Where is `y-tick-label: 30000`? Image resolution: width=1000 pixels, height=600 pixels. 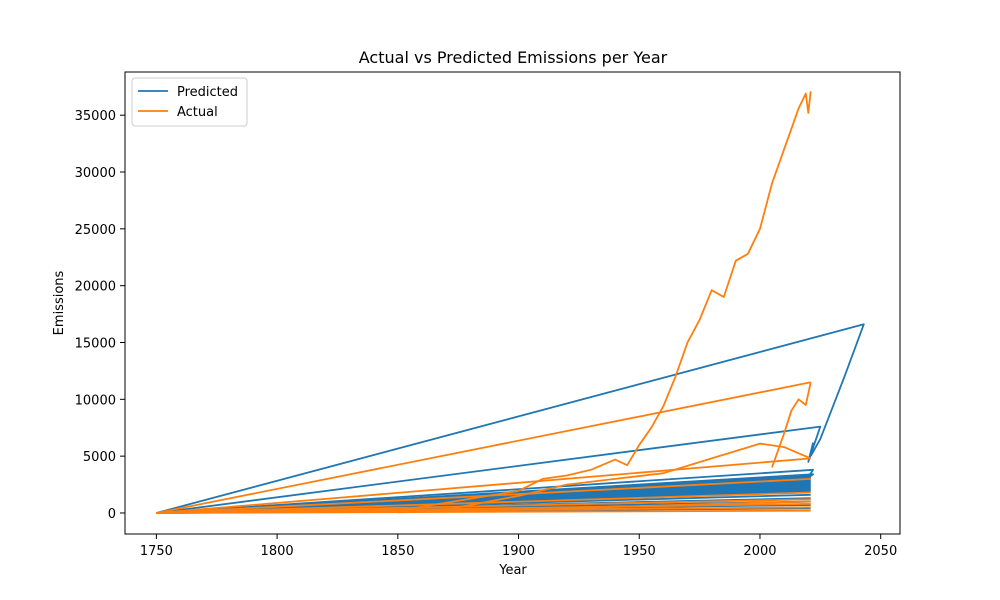
y-tick-label: 30000 is located at coordinates (95, 173).